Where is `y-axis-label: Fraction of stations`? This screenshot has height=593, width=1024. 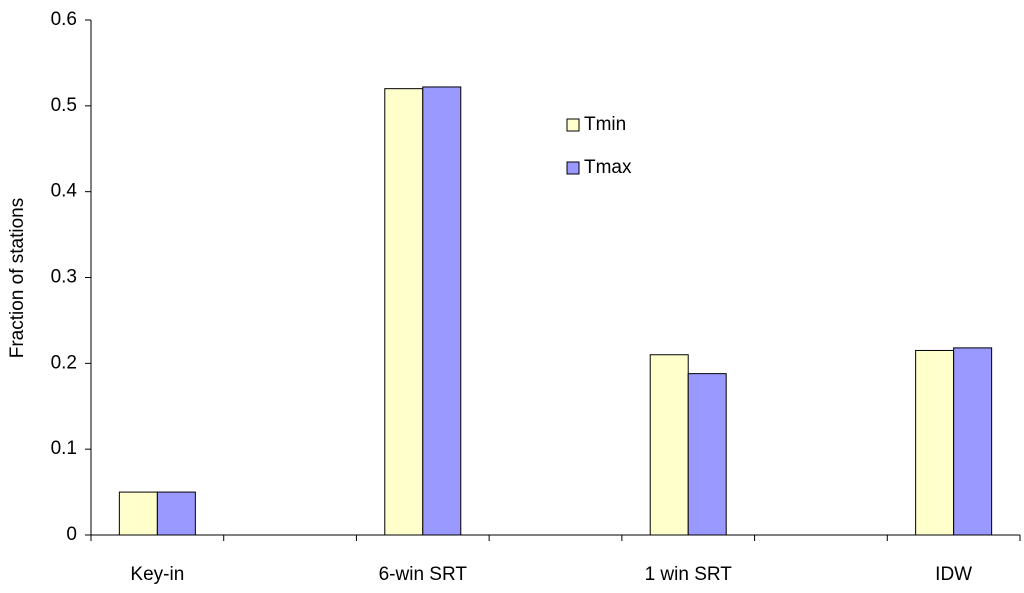
y-axis-label: Fraction of stations is located at coordinates (17, 278).